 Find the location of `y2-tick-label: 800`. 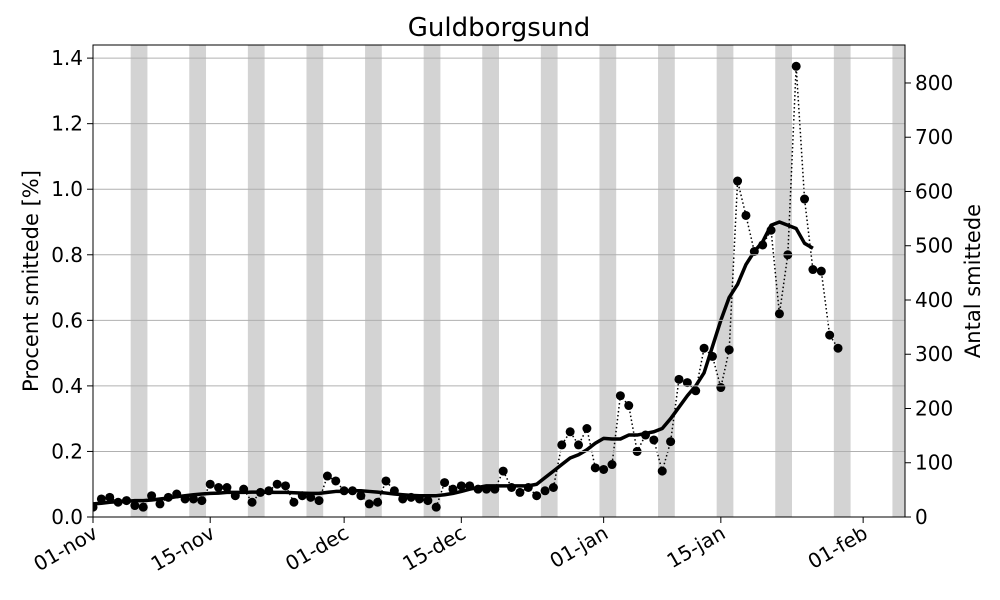

y2-tick-label: 800 is located at coordinates (934, 83).